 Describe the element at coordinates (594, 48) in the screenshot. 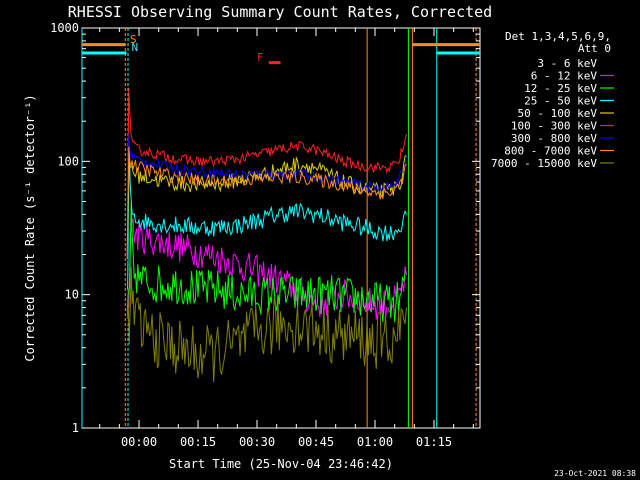

I see `legend-header-line-2: Att 0` at that location.